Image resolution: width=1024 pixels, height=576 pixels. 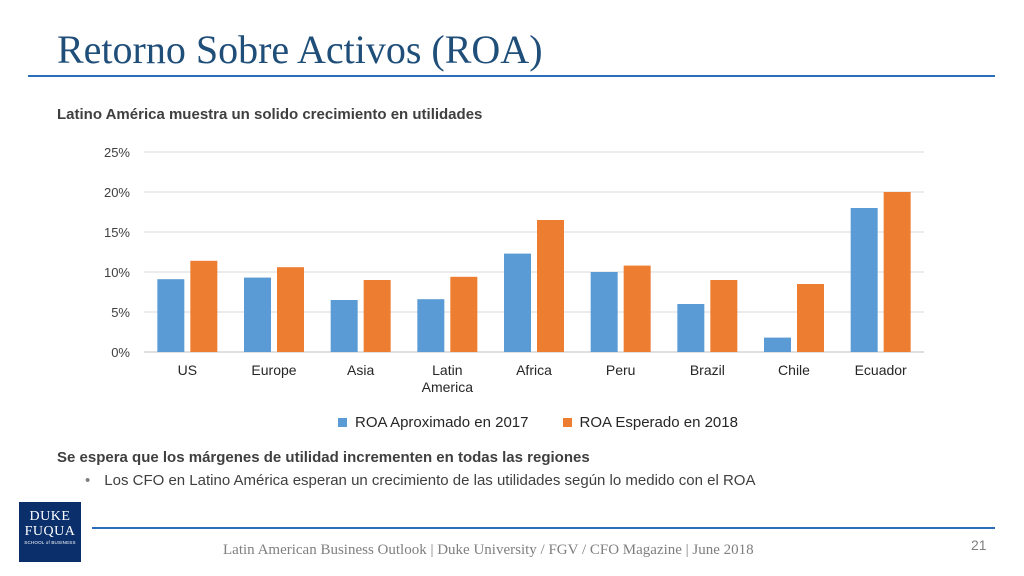 What do you see at coordinates (543, 528) in the screenshot?
I see `footer-divider` at bounding box center [543, 528].